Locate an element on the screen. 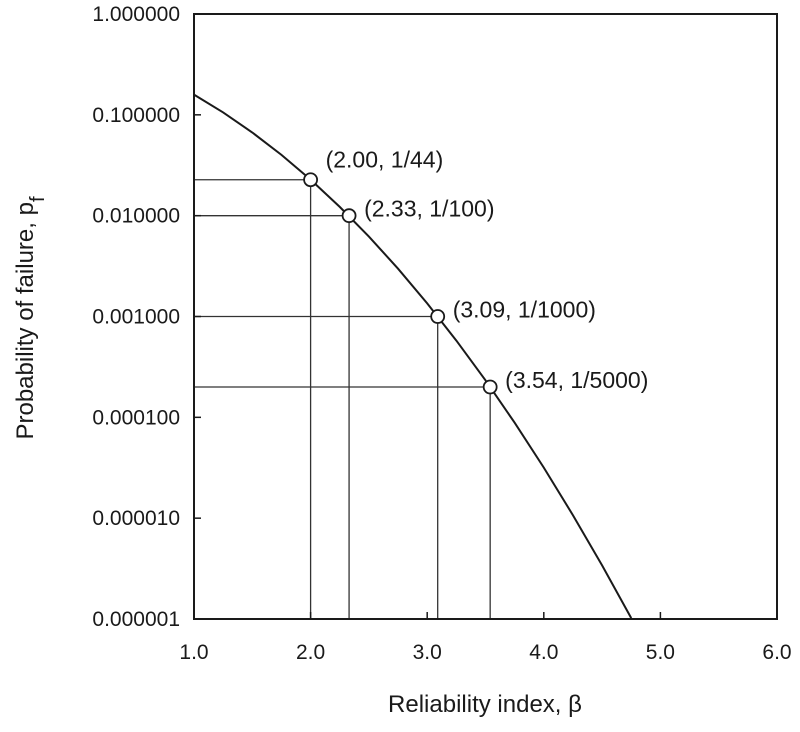  y-tick-label: 0.000100 is located at coordinates (136, 417).